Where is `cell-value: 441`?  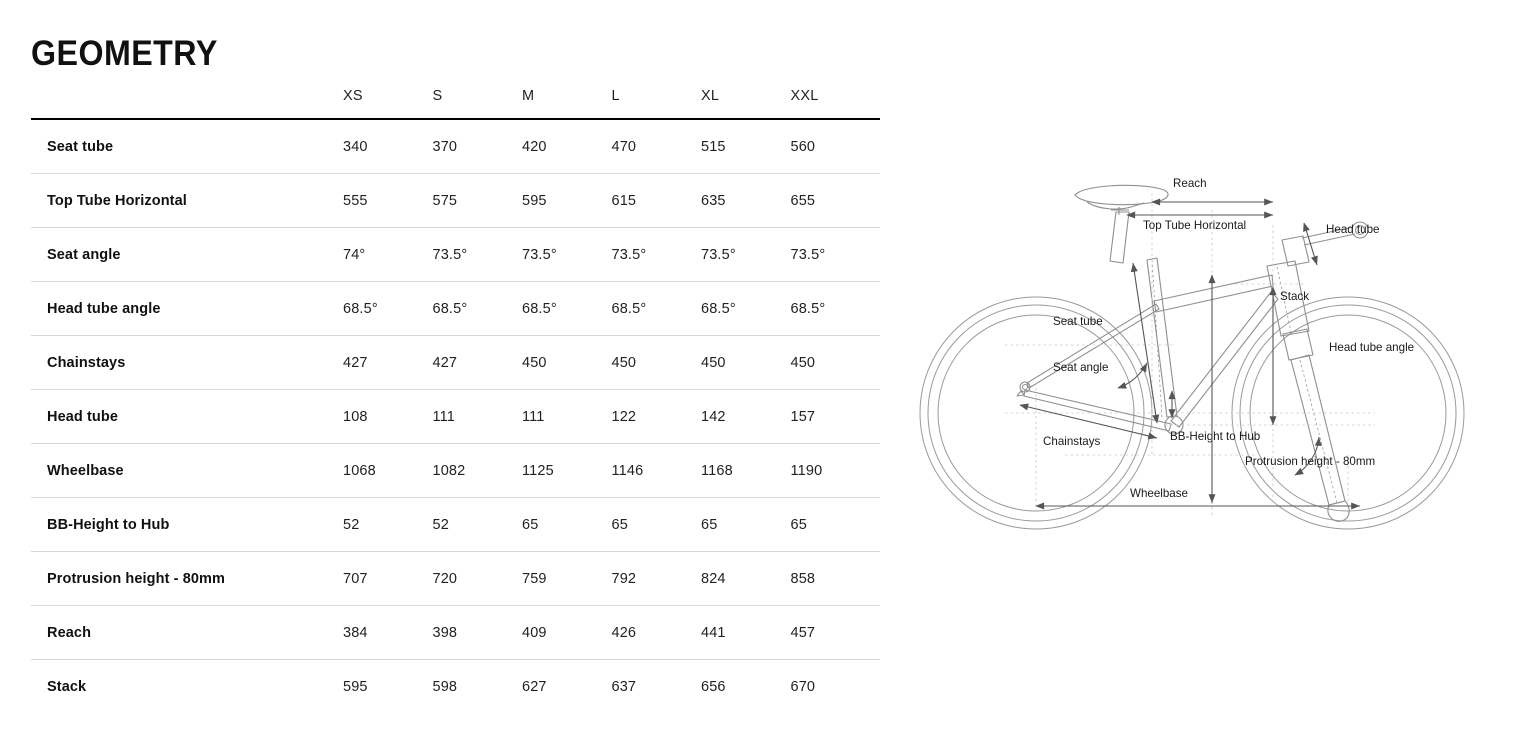
cell-value: 441 is located at coordinates (746, 632).